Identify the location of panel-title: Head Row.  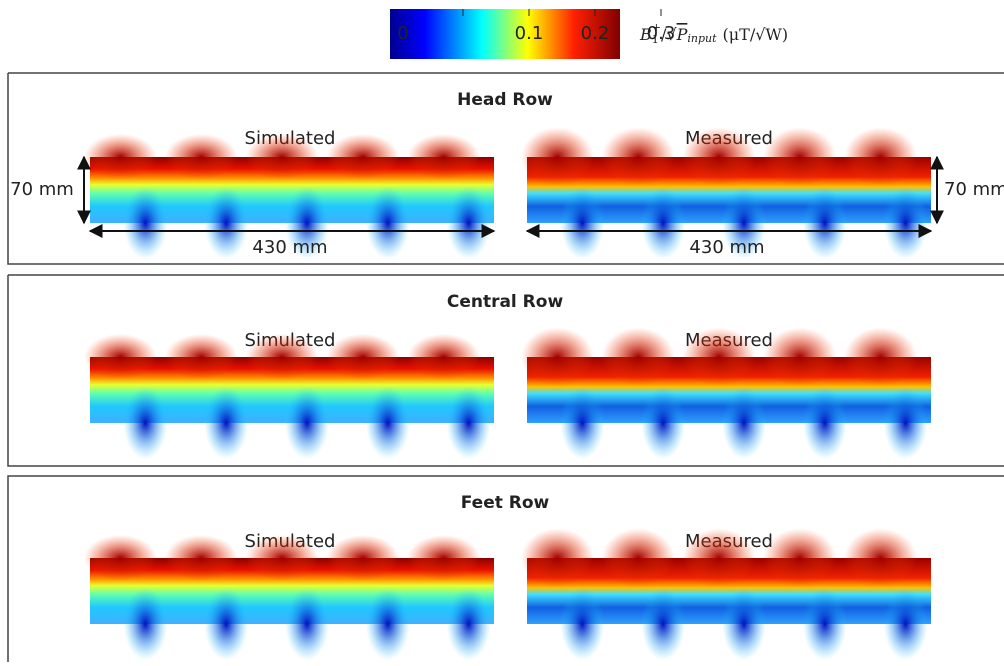
(505, 100).